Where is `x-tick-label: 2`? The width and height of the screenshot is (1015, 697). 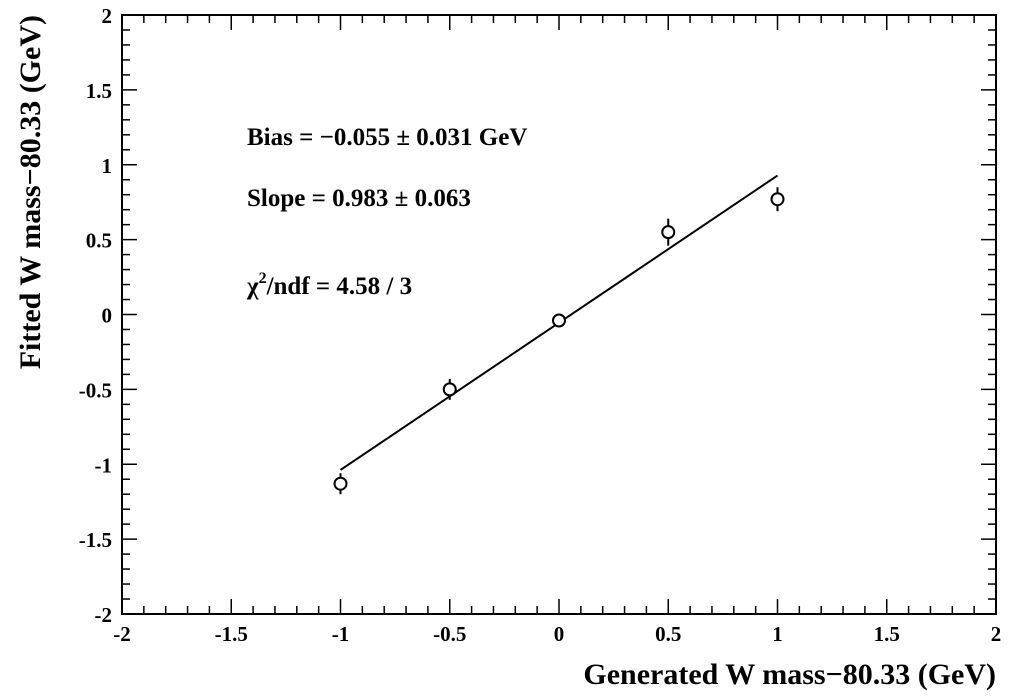
x-tick-label: 2 is located at coordinates (996, 634).